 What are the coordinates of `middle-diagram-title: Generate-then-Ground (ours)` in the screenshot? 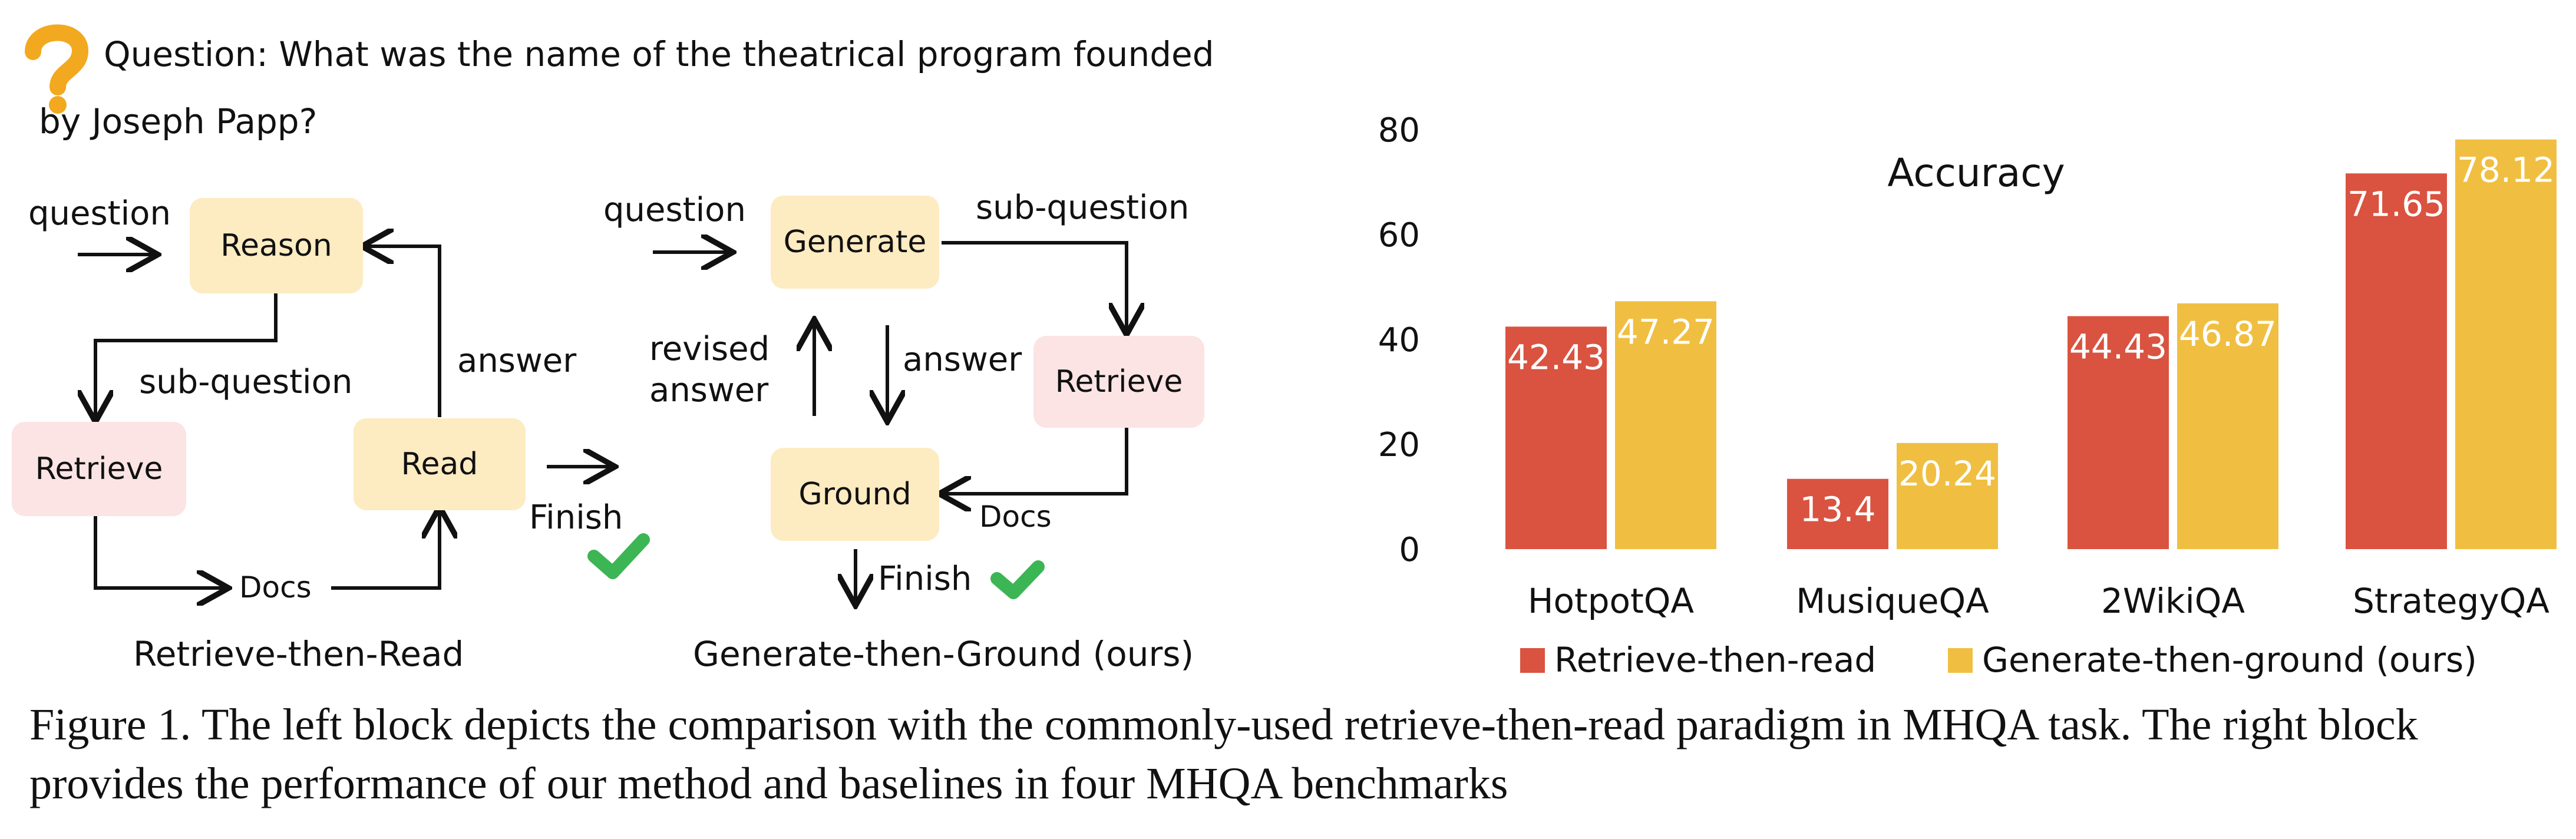 It's located at (943, 654).